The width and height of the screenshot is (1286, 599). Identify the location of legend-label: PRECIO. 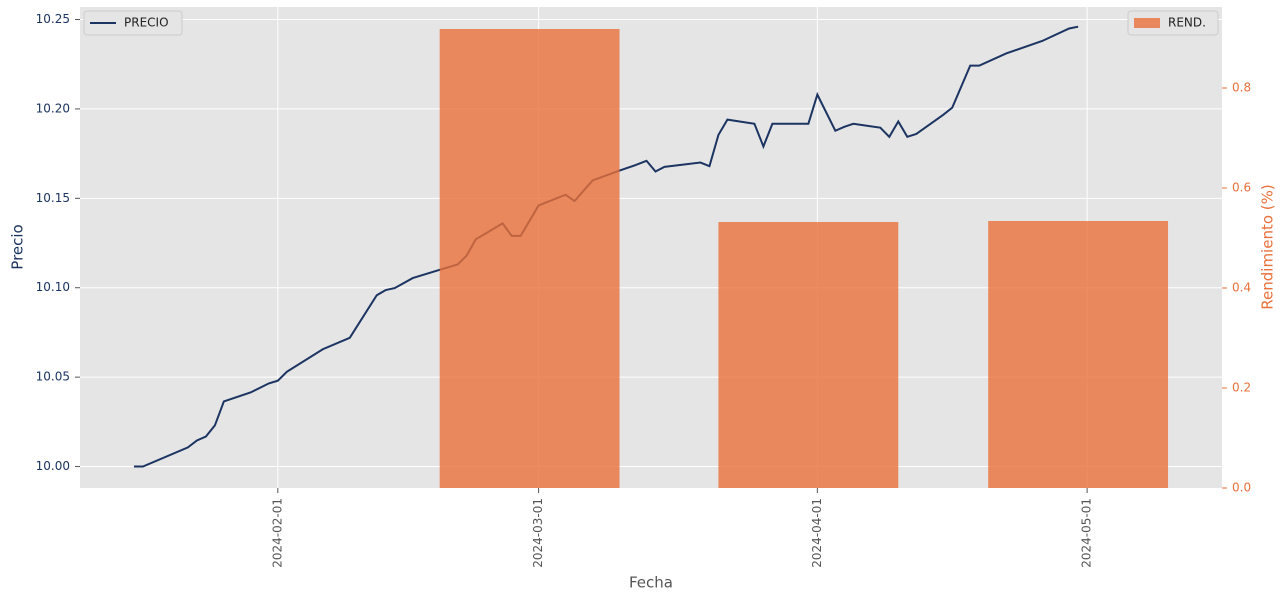
(146, 23).